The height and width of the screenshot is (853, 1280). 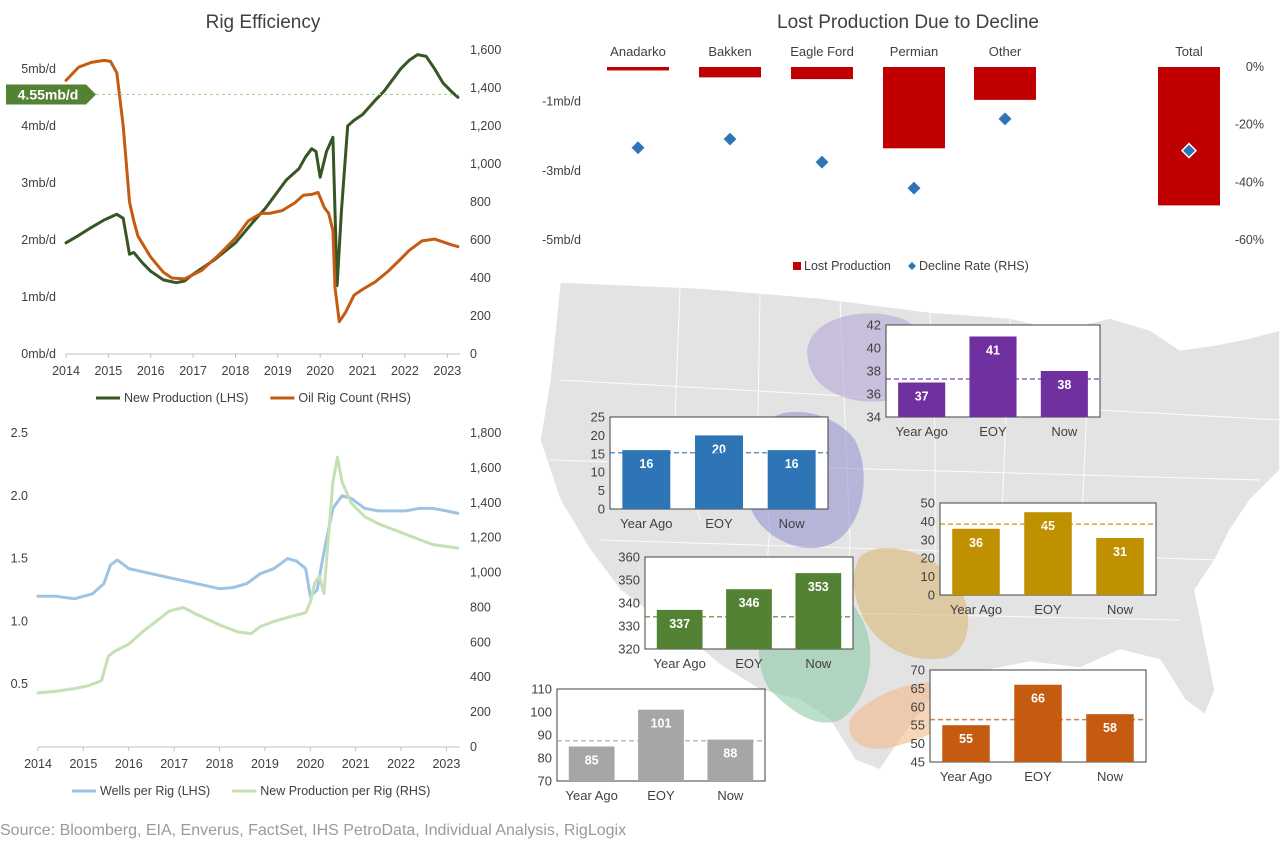 I want to click on data-label: 31, so click(x=1120, y=552).